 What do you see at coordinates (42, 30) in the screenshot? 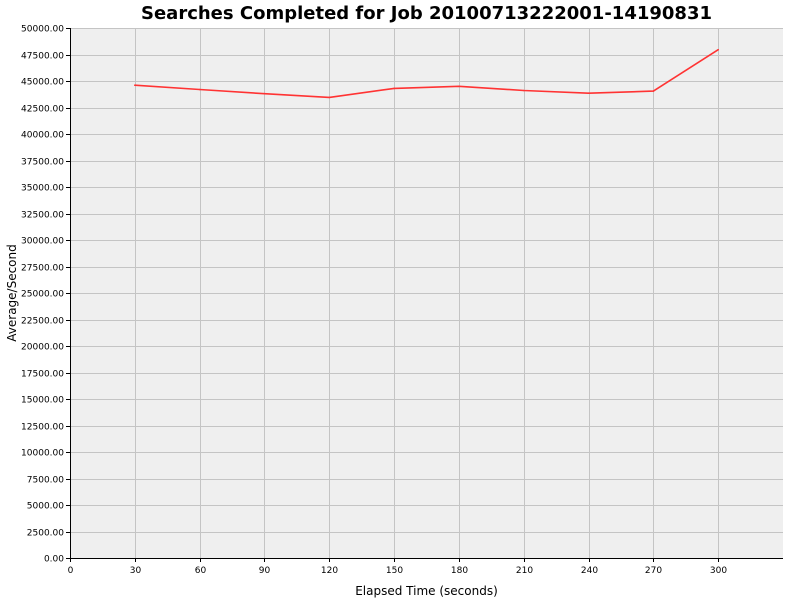
I see `y-tick-label: 50000.00` at bounding box center [42, 30].